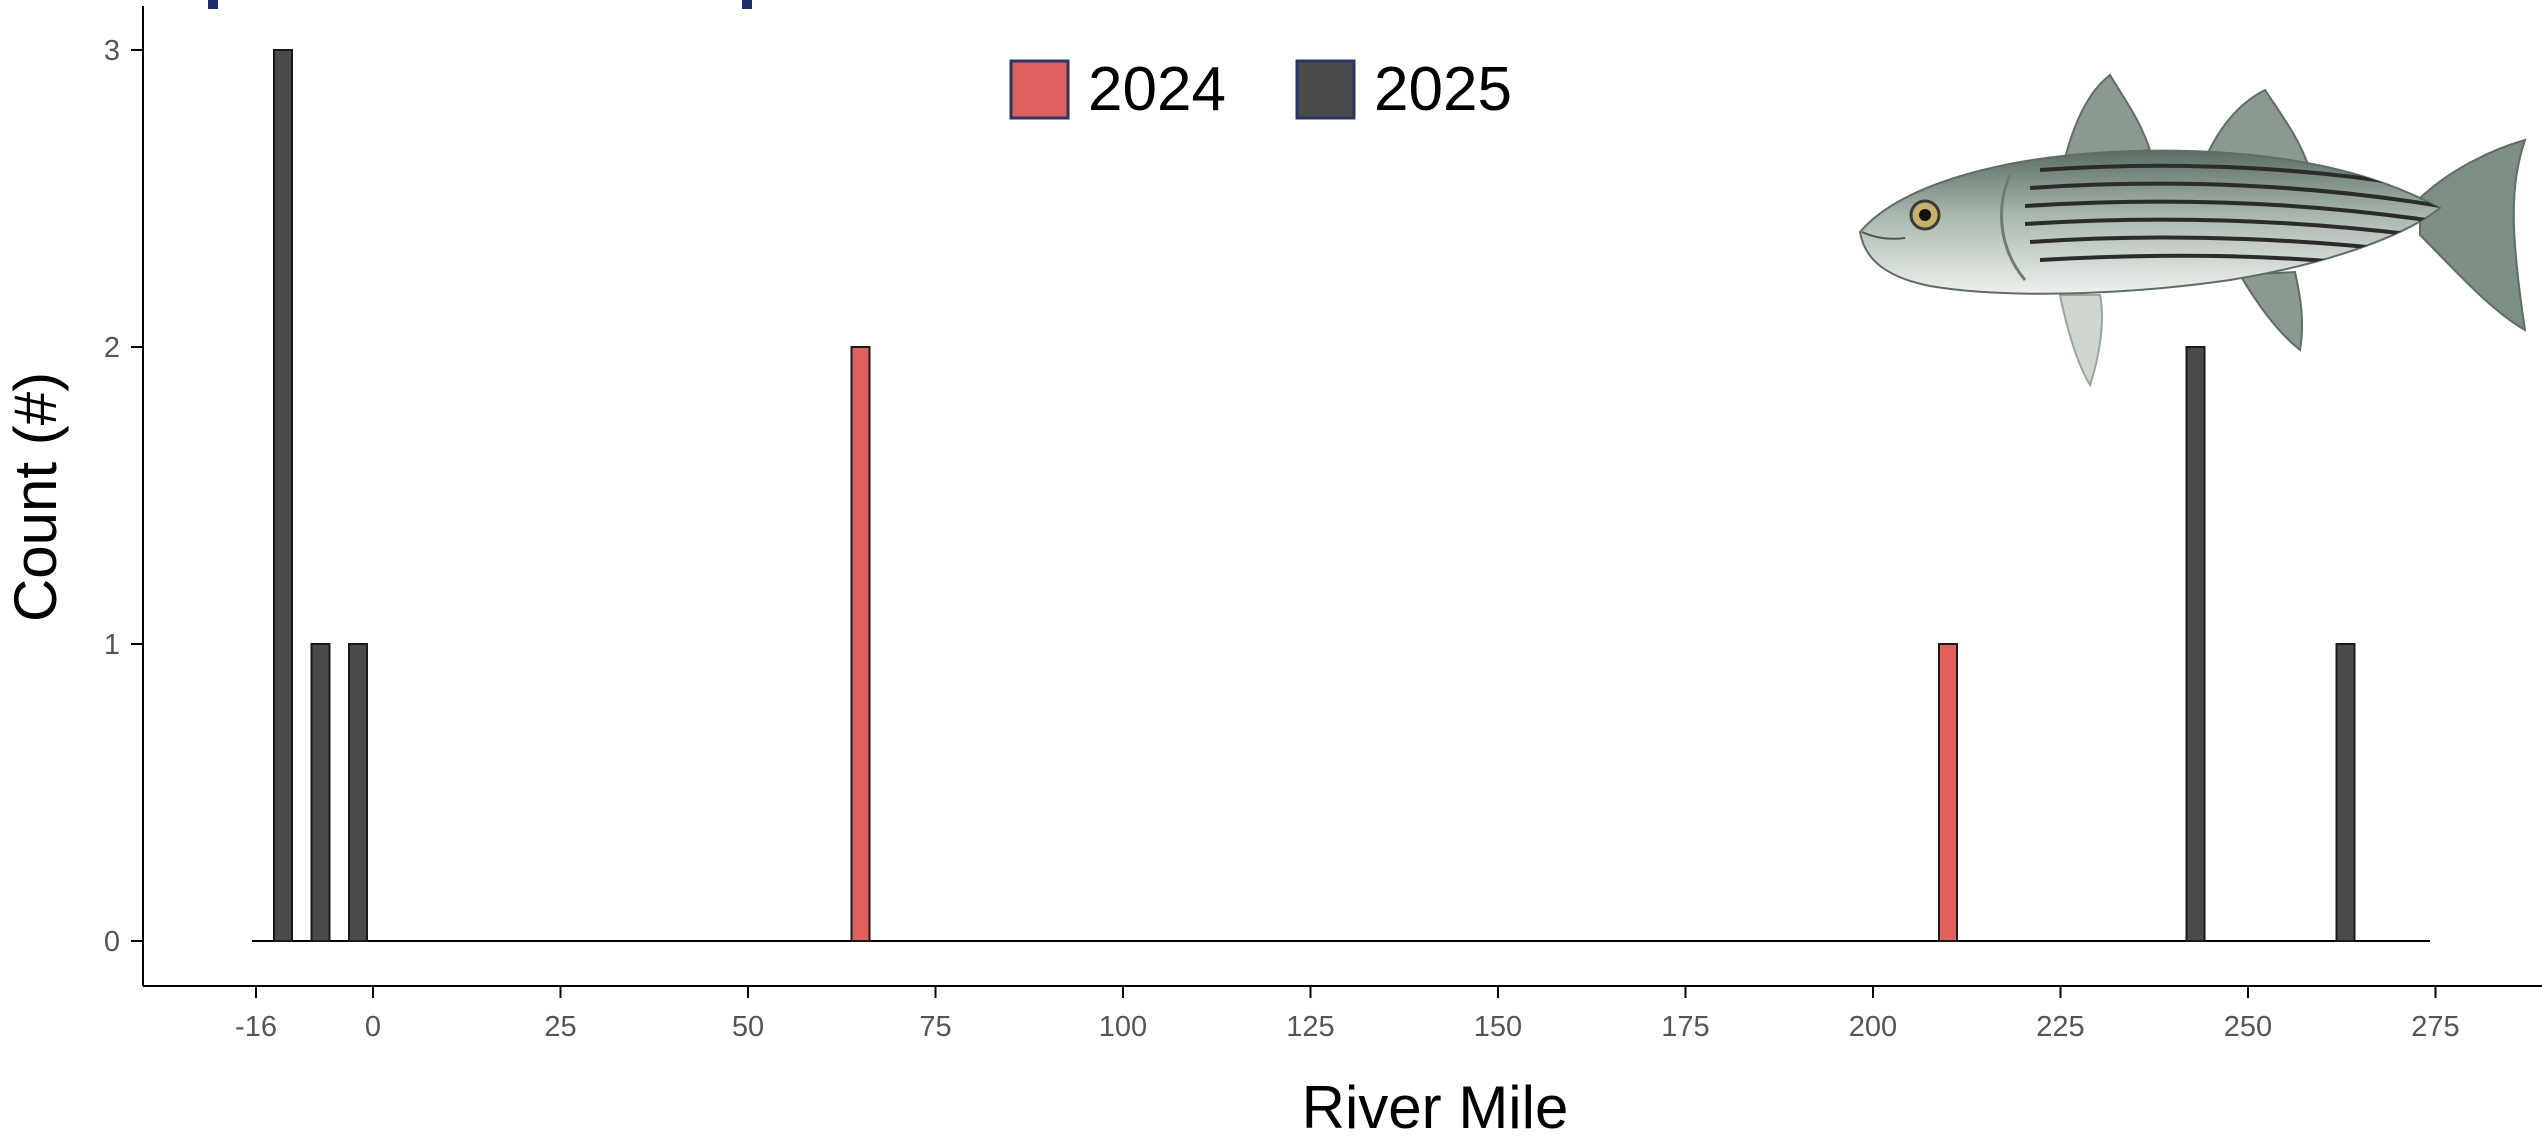 This screenshot has width=2542, height=1137. Describe the element at coordinates (2192, 230) in the screenshot. I see `striped-bass-illustration` at that location.